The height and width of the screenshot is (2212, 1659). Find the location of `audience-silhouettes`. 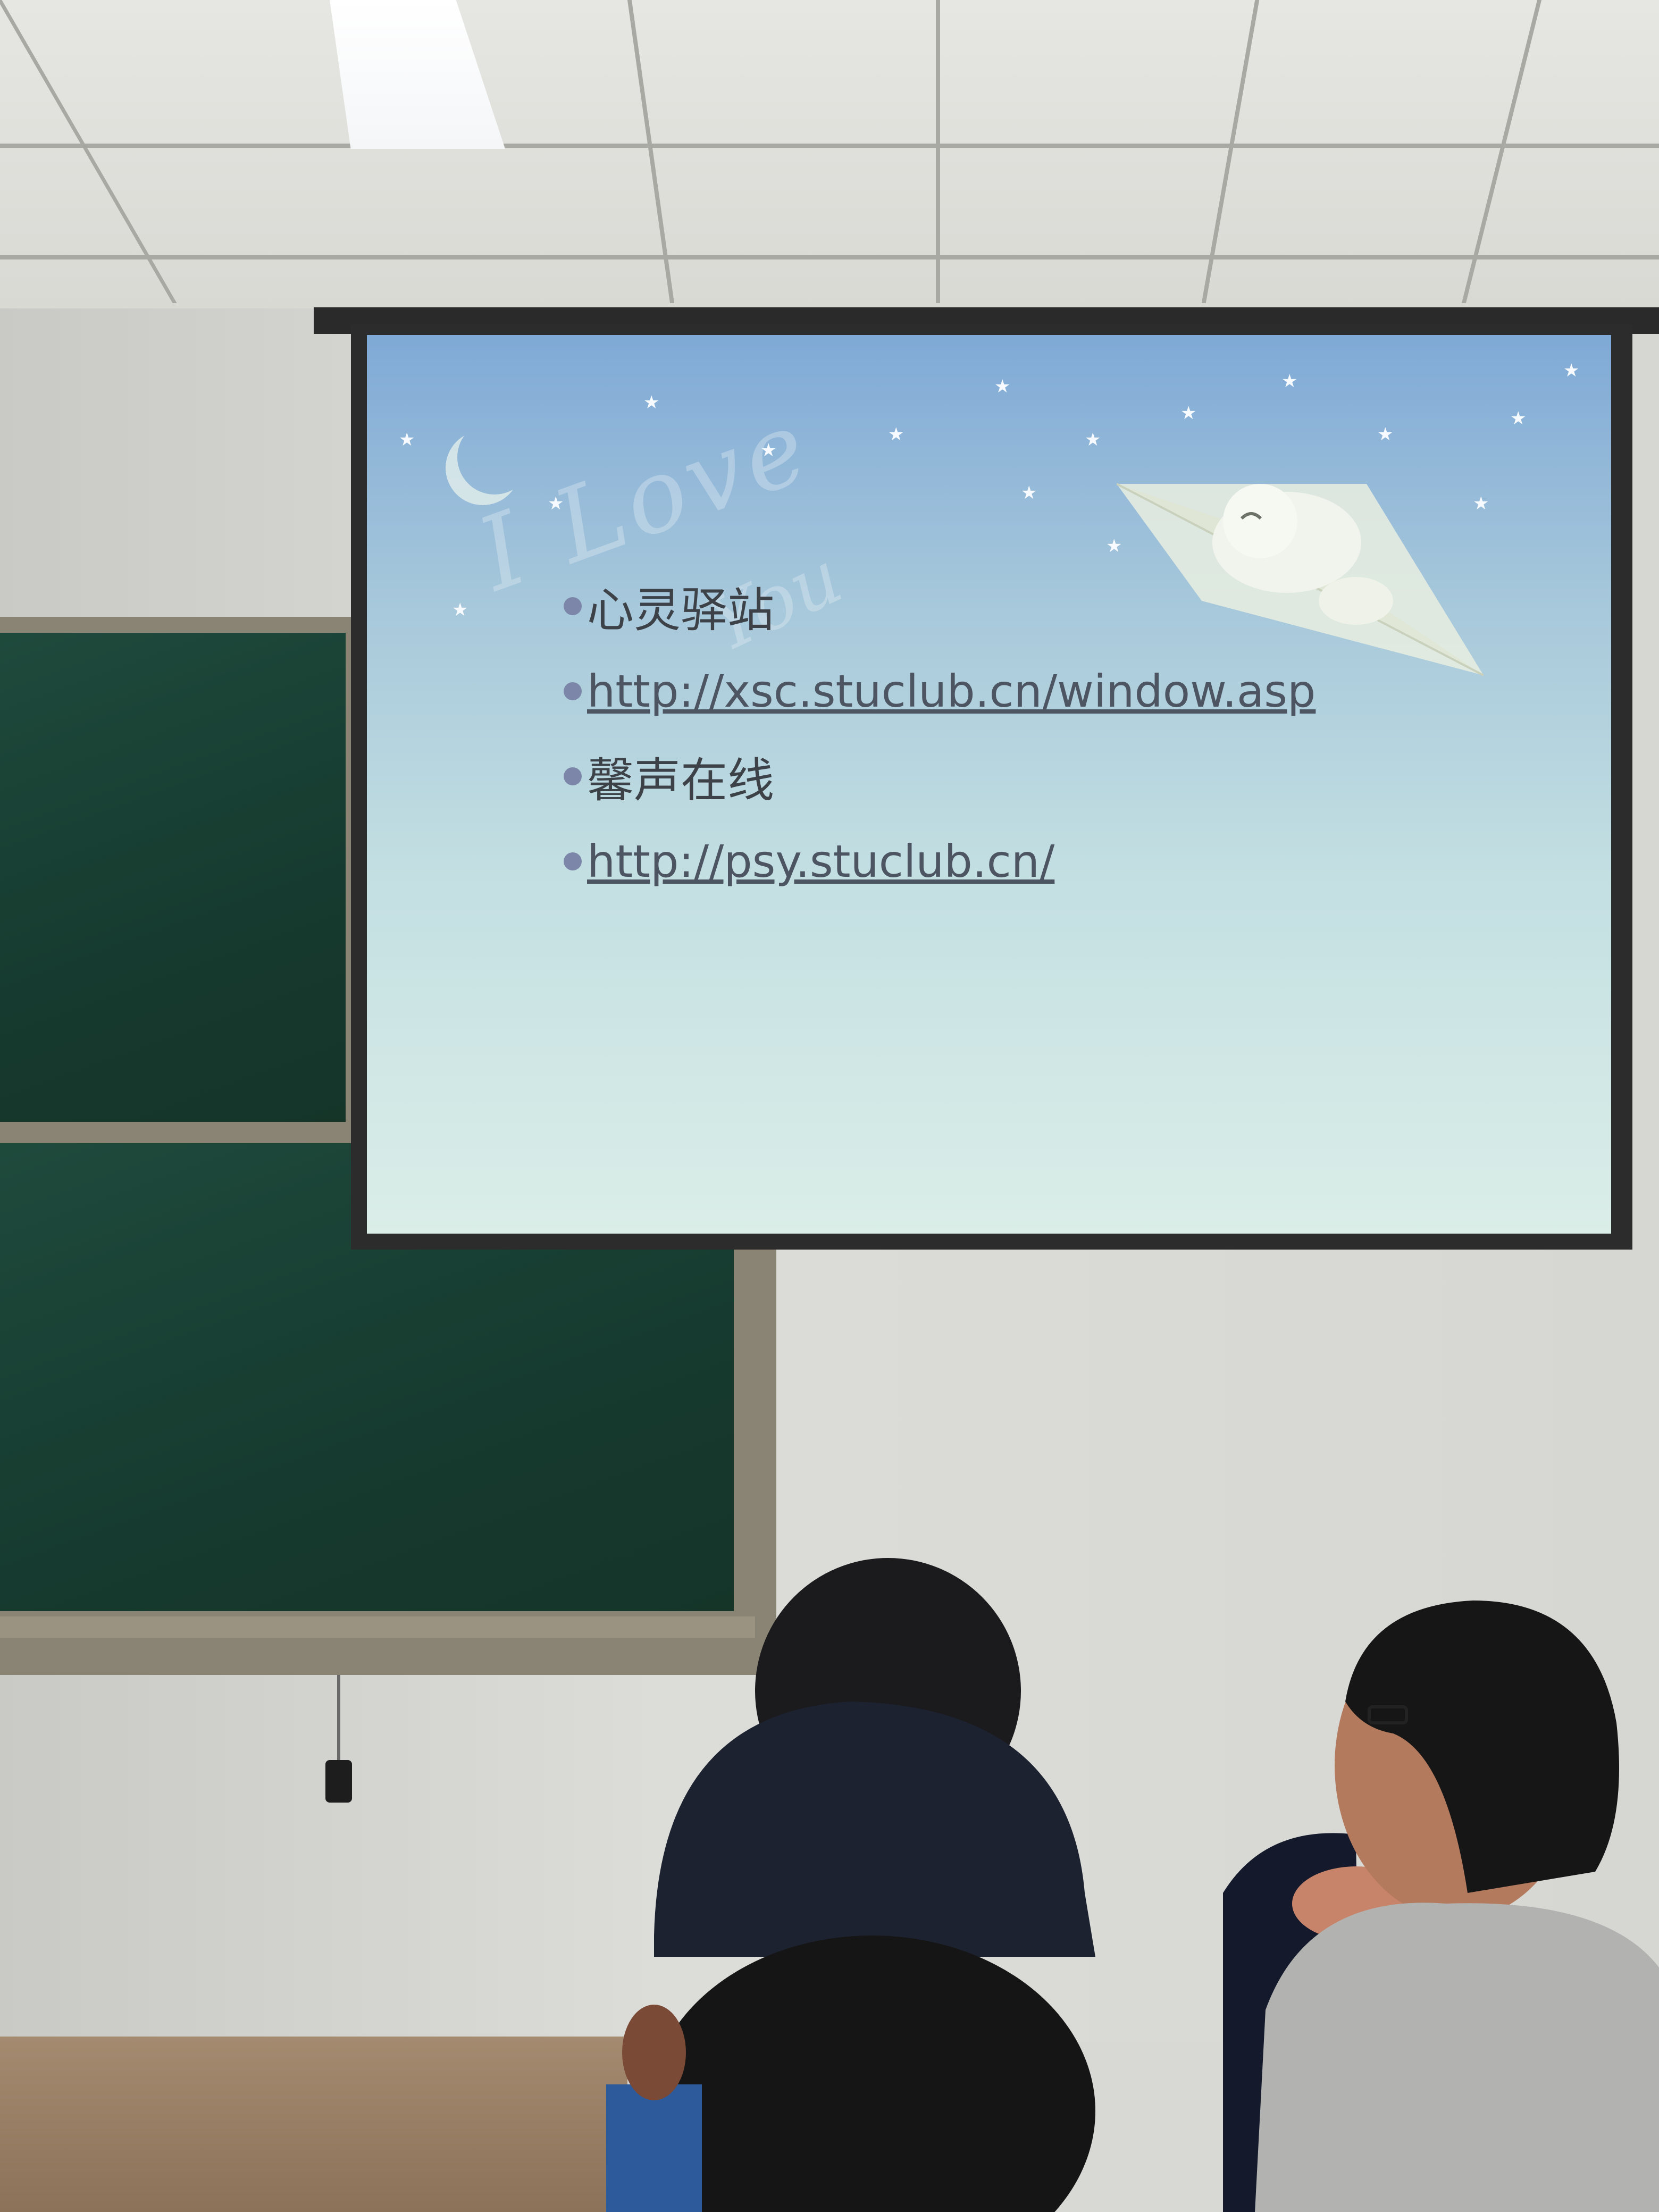

audience-silhouettes is located at coordinates (850, 1885).